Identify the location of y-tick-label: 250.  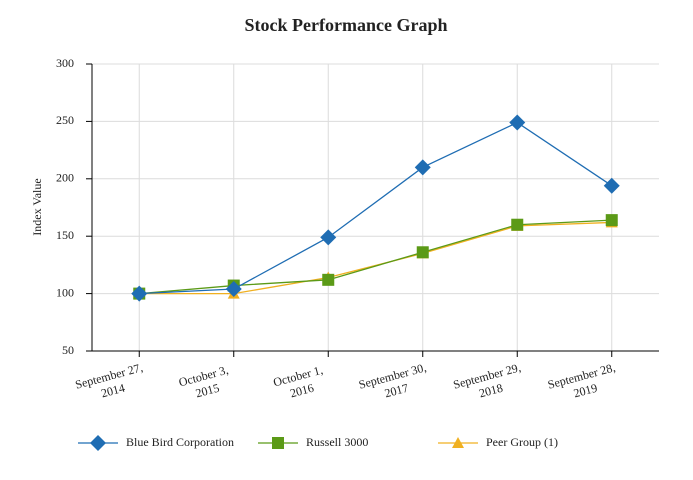
(65, 120).